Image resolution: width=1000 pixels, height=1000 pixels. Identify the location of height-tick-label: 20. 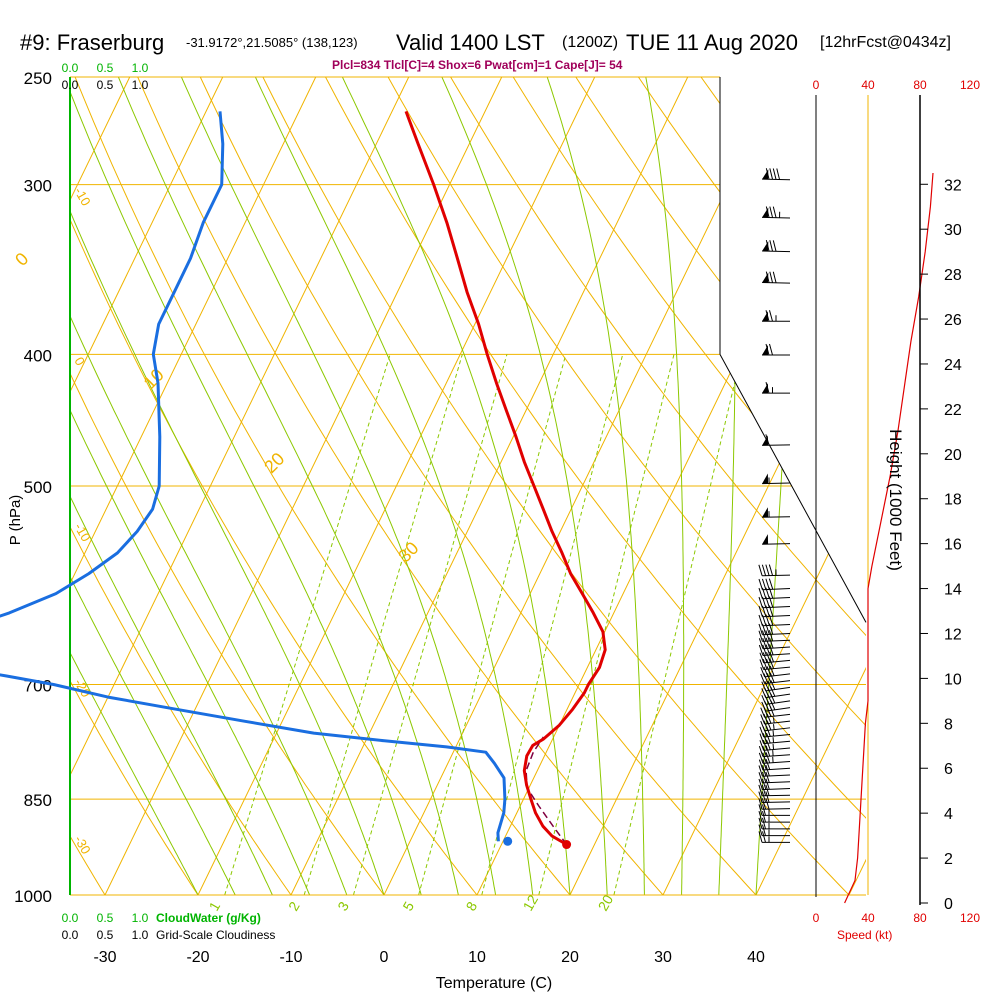
(953, 455).